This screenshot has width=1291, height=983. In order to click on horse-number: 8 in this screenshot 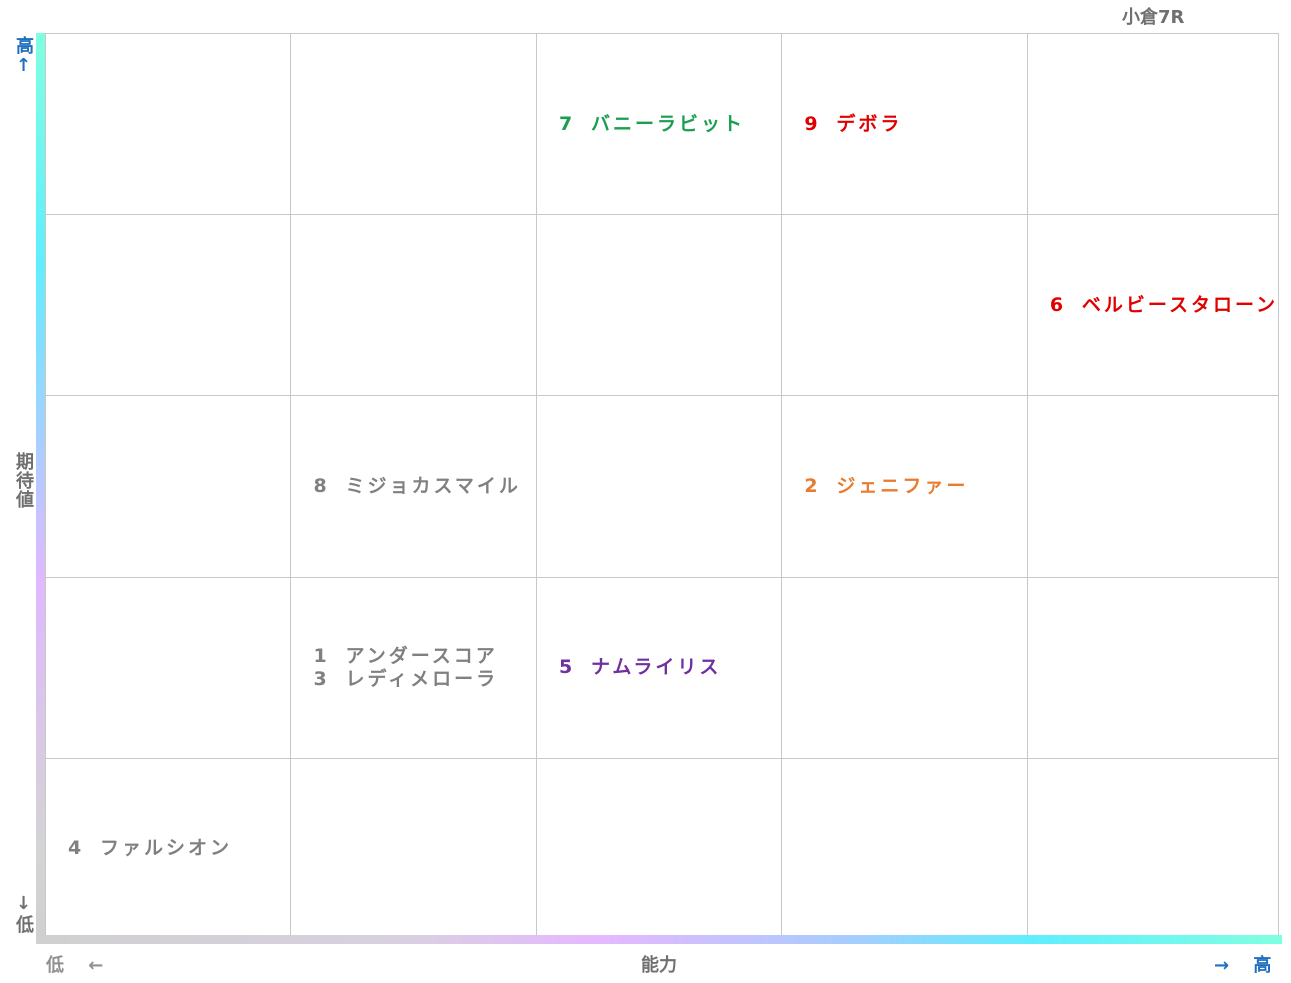, I will do `click(321, 485)`.